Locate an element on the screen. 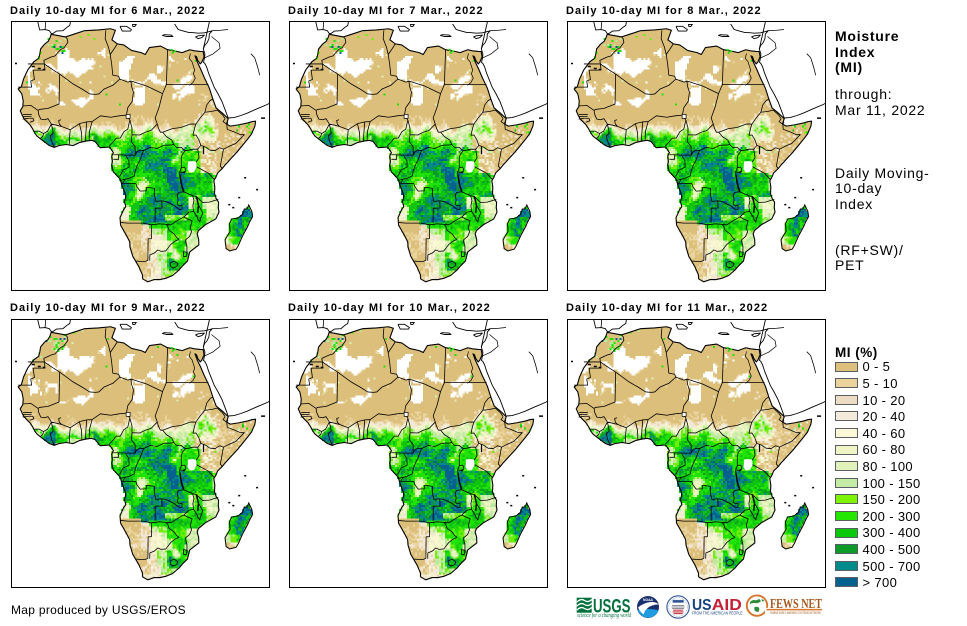 The width and height of the screenshot is (967, 626). svg-text: USGS is located at coordinates (612, 606).